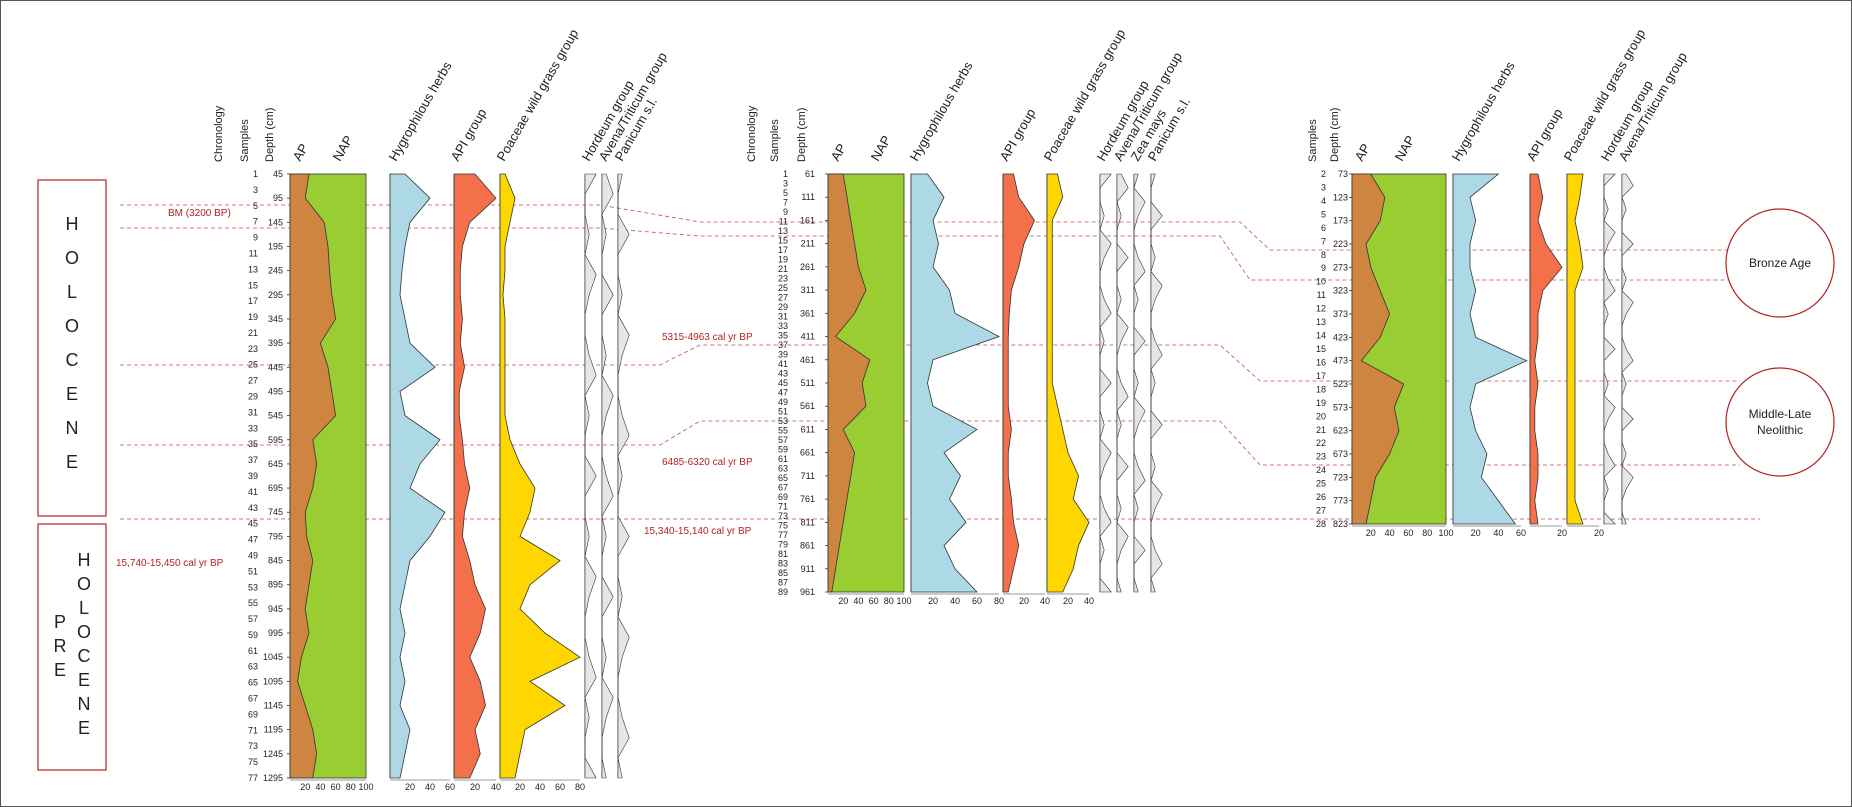 This screenshot has height=807, width=1852. I want to click on epoch-preholocene-letter: H, so click(84, 560).